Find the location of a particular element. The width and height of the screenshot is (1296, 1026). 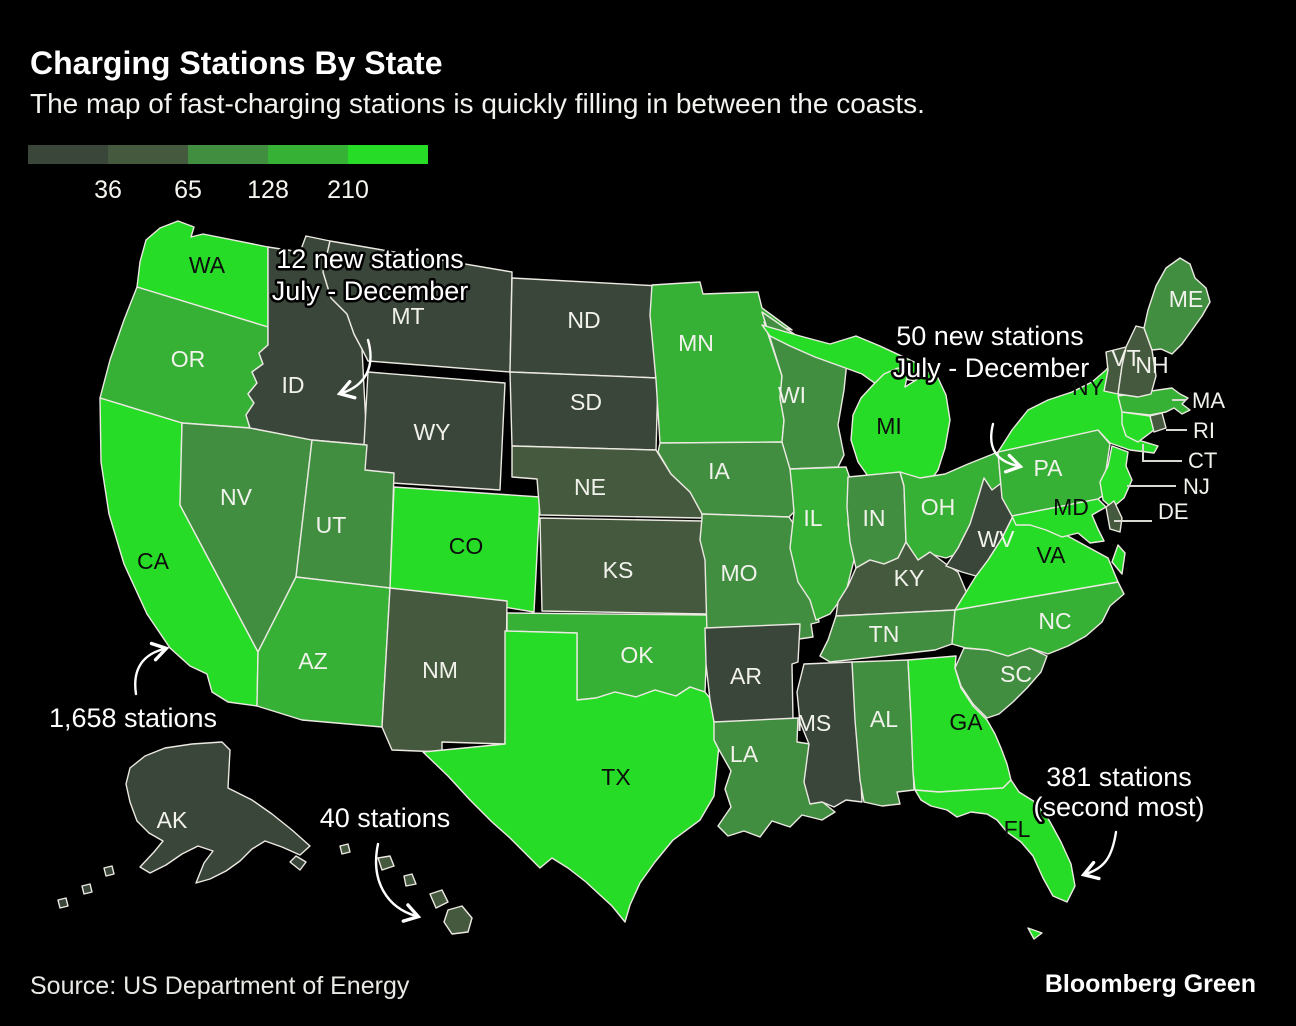

state-label-wi: WI is located at coordinates (792, 395).